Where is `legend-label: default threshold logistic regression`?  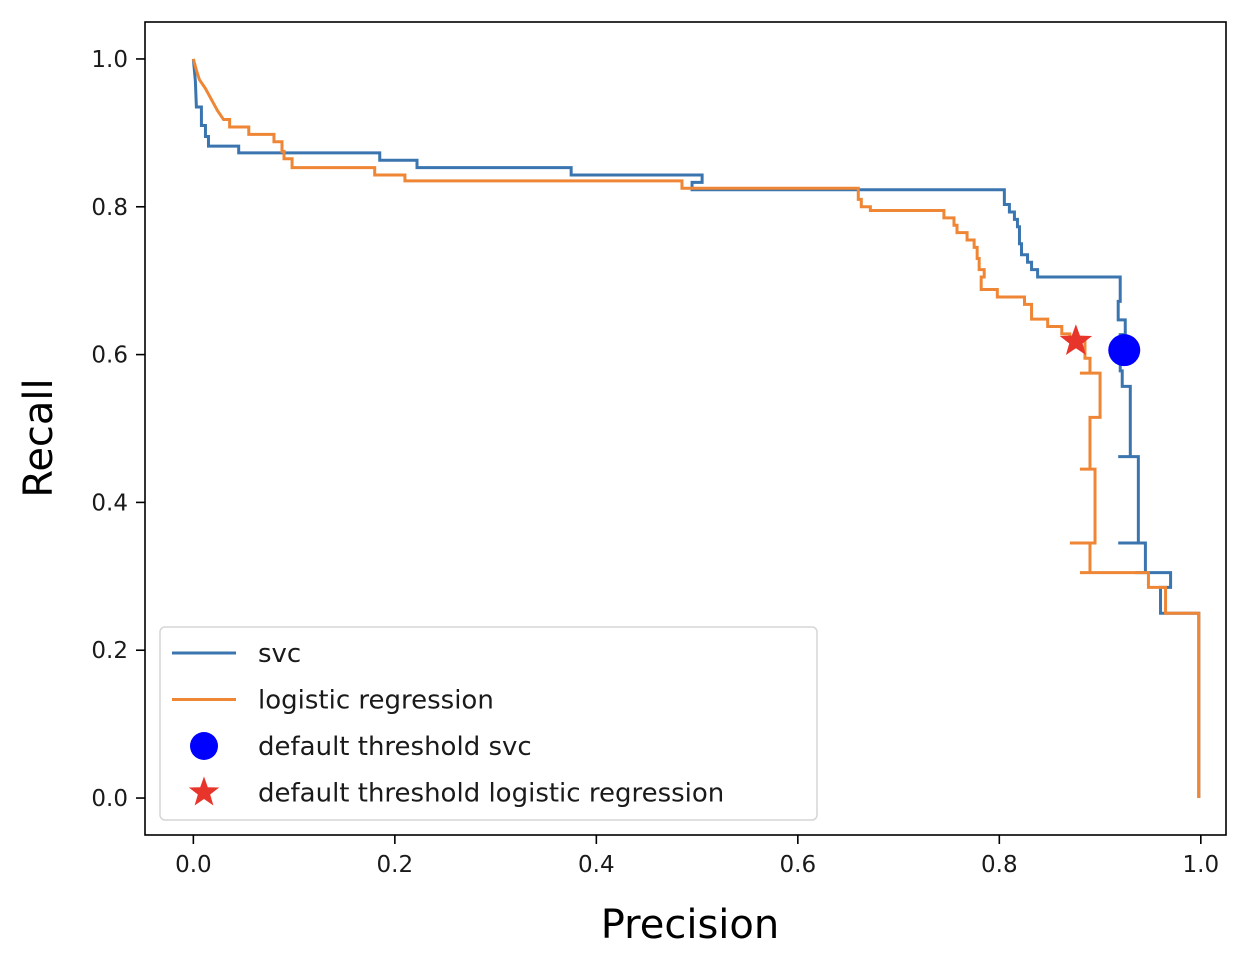 legend-label: default threshold logistic regression is located at coordinates (491, 794).